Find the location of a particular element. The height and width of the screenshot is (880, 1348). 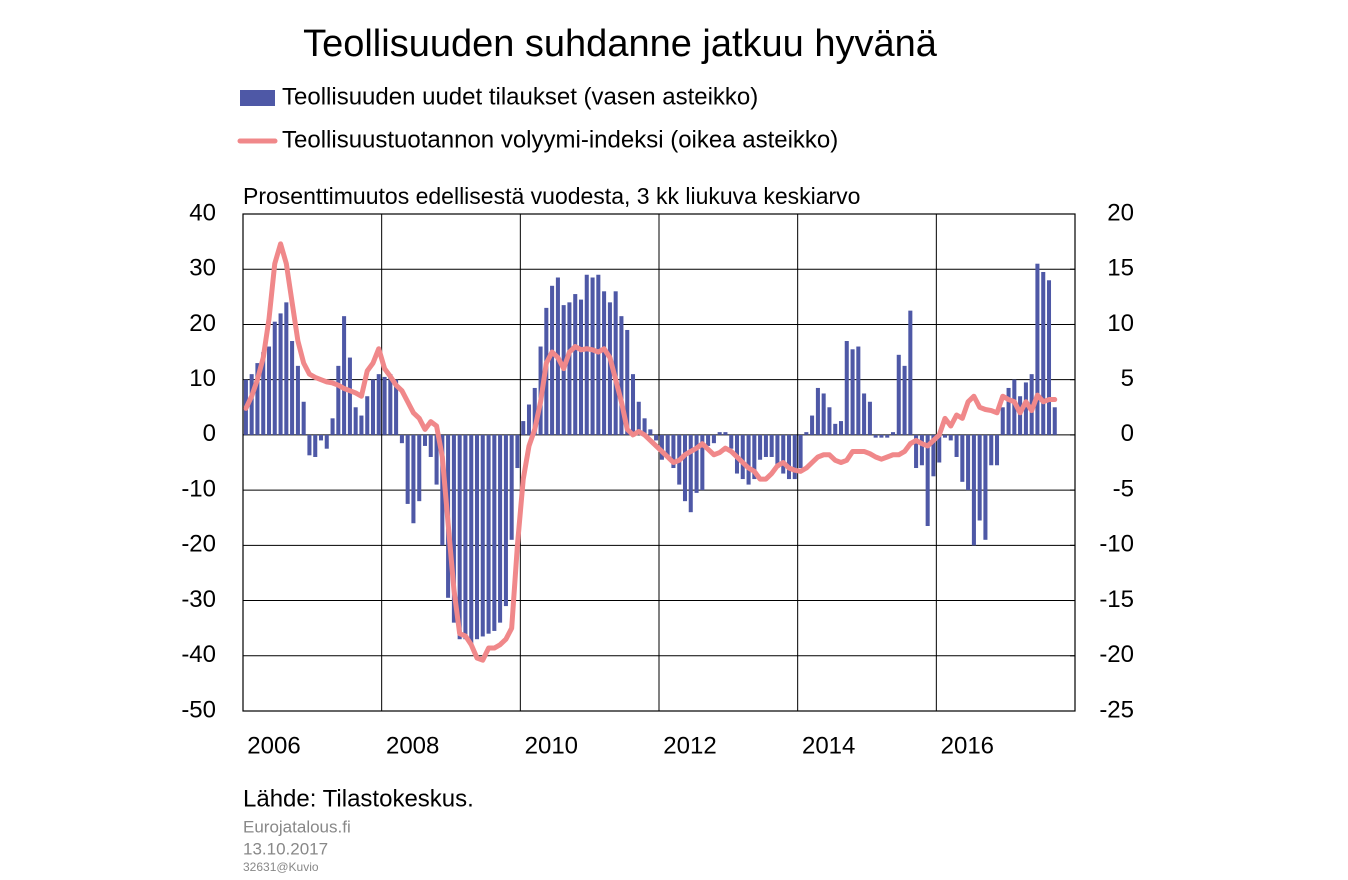

y-tick-label: 0 is located at coordinates (209, 433).